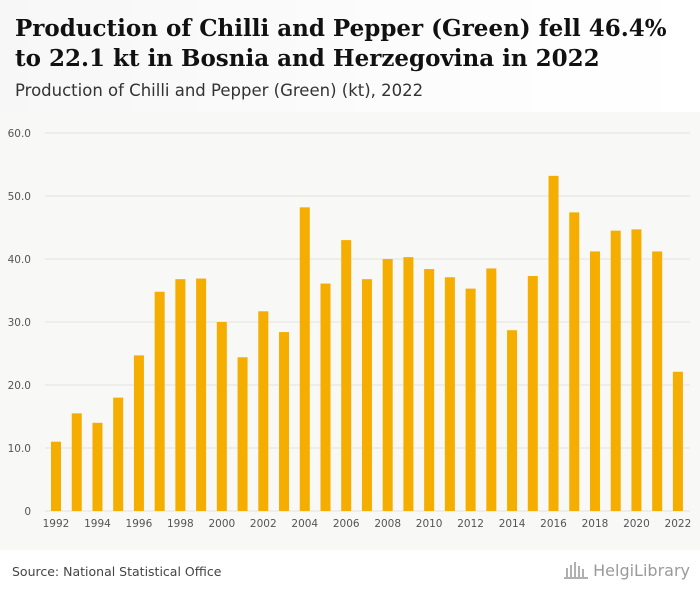 This screenshot has height=596, width=700. I want to click on bar-2021, so click(657, 381).